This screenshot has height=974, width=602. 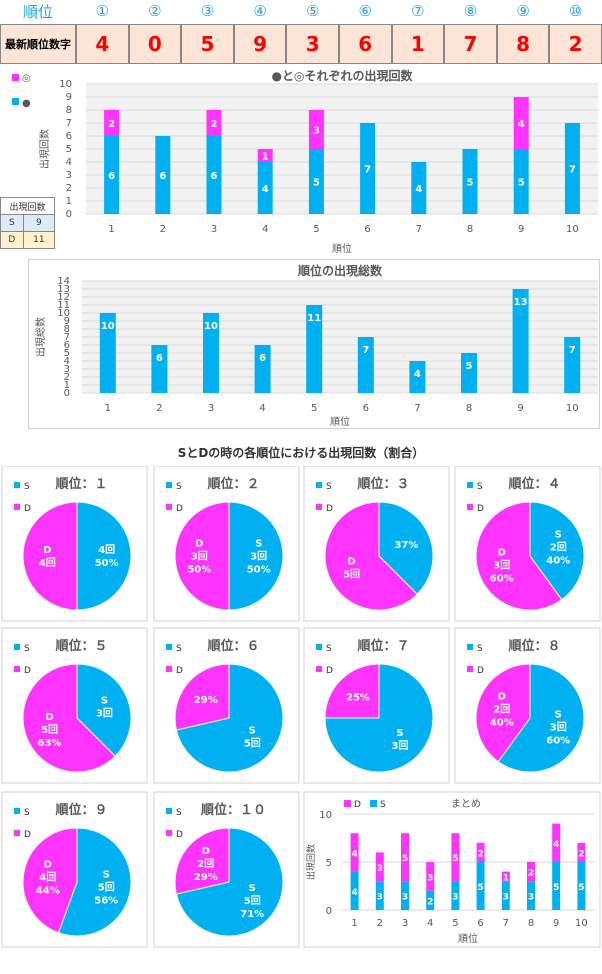 I want to click on y-tick-label: 0, so click(x=329, y=911).